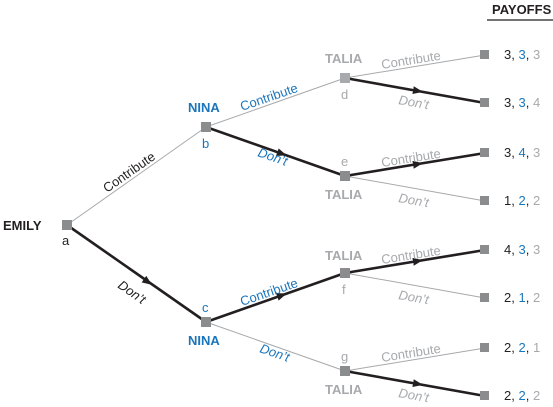 The image size is (553, 407). What do you see at coordinates (522, 249) in the screenshot?
I see `payoff-row-5: 4, 3, 3` at bounding box center [522, 249].